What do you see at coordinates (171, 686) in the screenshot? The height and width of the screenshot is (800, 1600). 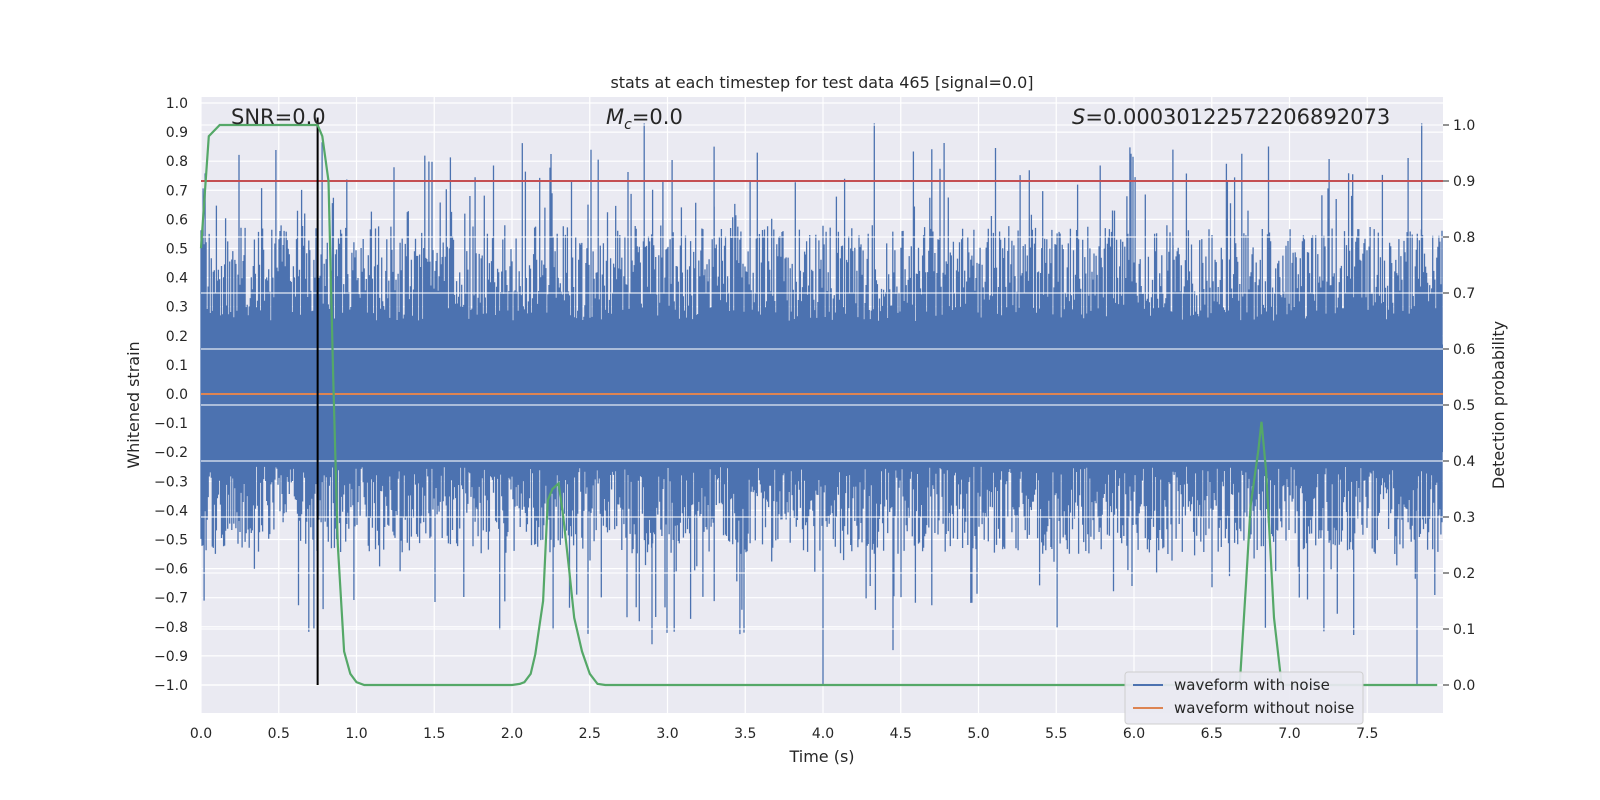 I see `y-tick-label-left: −1.0` at bounding box center [171, 686].